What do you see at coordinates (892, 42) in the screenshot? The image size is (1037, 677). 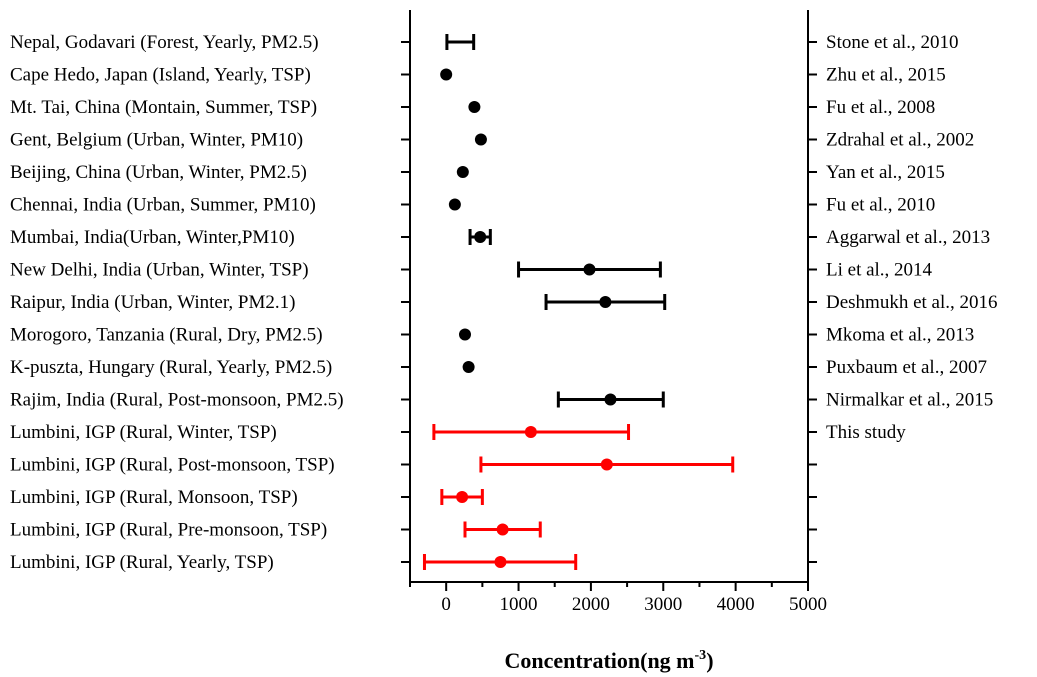 I see `row-reference-label: Stone et al., 2010` at bounding box center [892, 42].